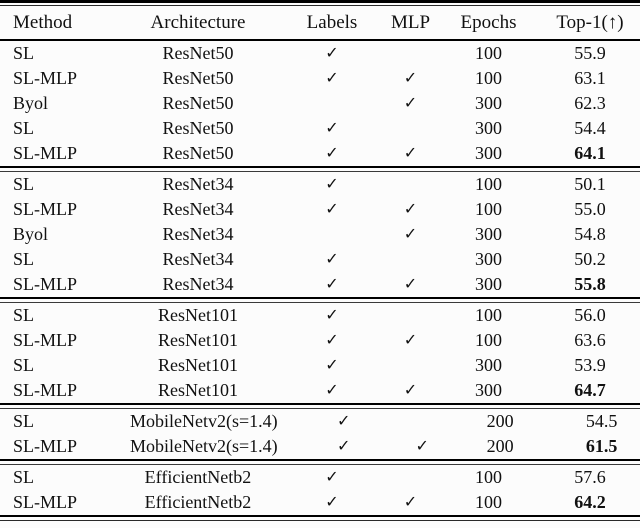  What do you see at coordinates (204, 421) in the screenshot?
I see `cell-architecture: MobileNetv2(s=1.4)` at bounding box center [204, 421].